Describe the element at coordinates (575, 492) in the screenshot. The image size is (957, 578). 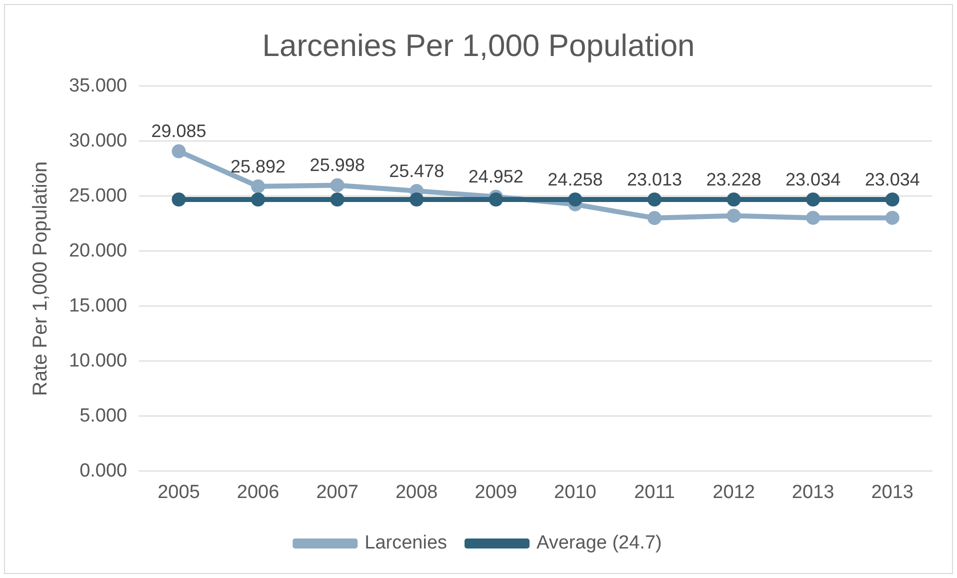
I see `x-tick-label: 2010` at that location.